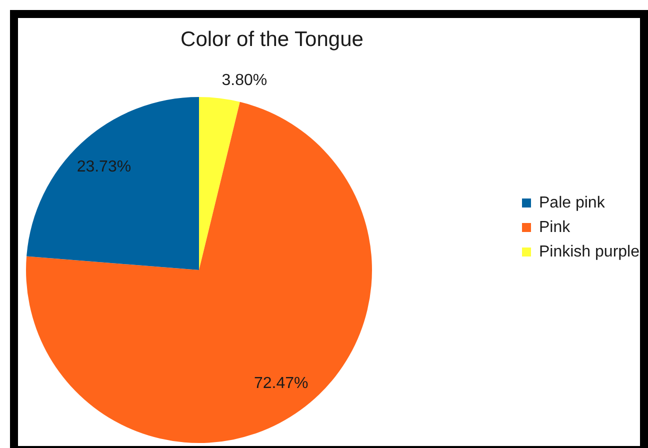 Image resolution: width=648 pixels, height=448 pixels. What do you see at coordinates (281, 383) in the screenshot?
I see `data-label: 72.47%` at bounding box center [281, 383].